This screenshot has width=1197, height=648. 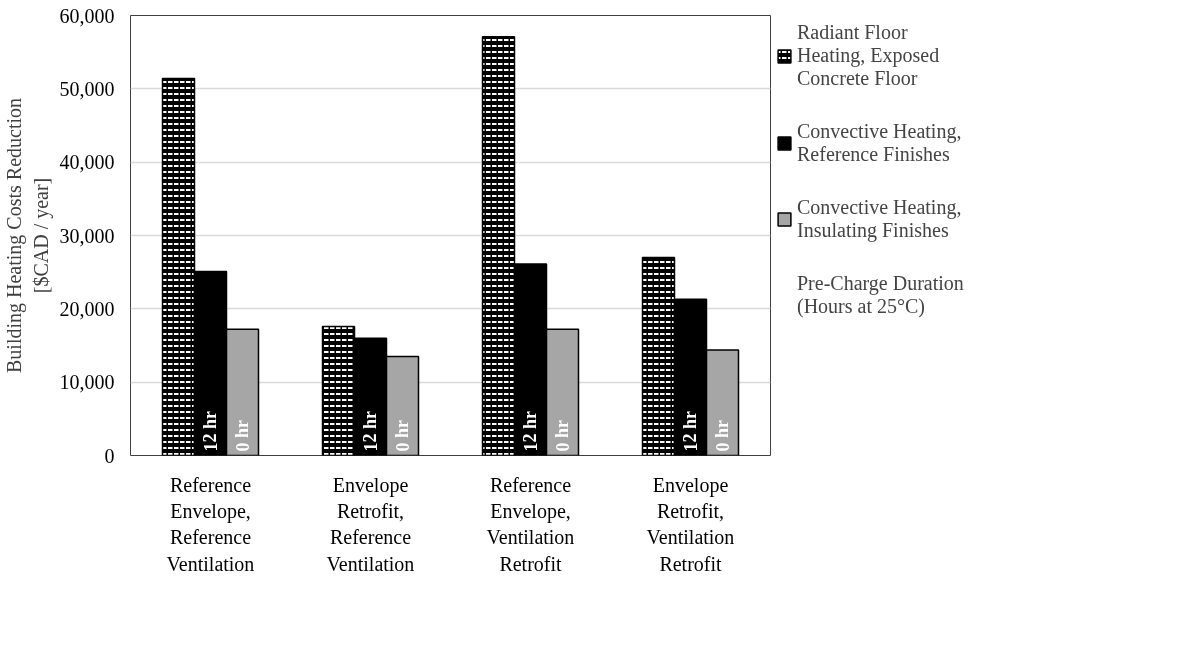 What do you see at coordinates (880, 295) in the screenshot?
I see `text: Pre-Charge Duration (Hours at 25°C)` at bounding box center [880, 295].